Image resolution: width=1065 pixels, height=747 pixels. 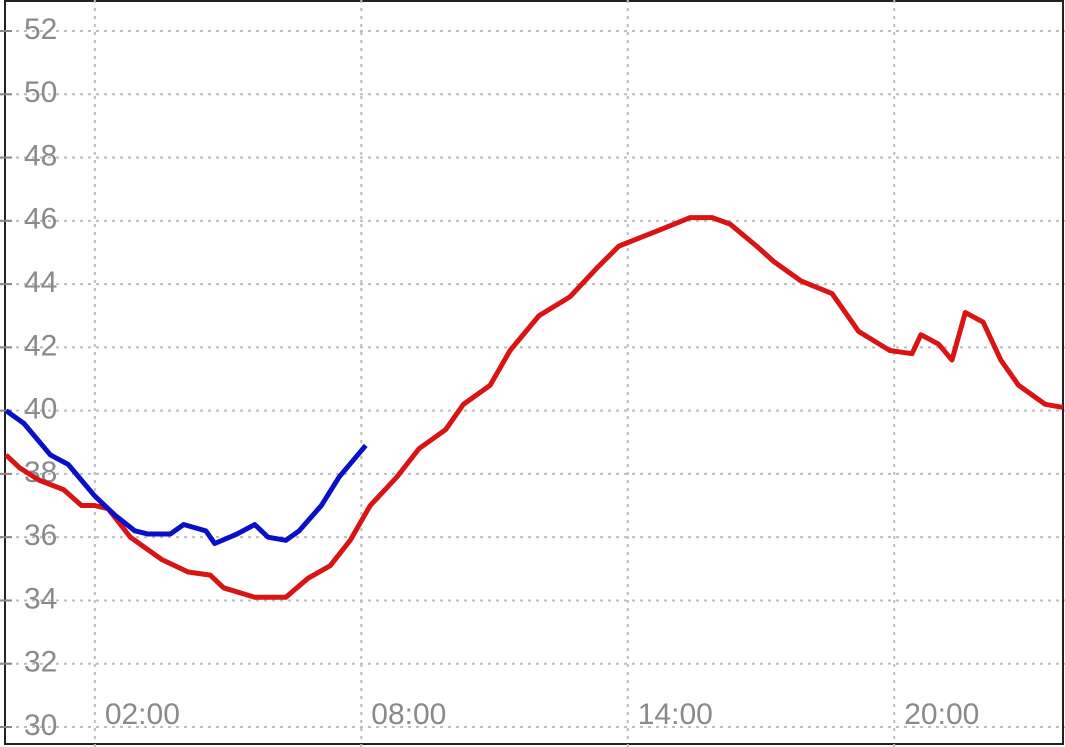 What do you see at coordinates (40, 219) in the screenshot?
I see `y-tick-label: 46` at bounding box center [40, 219].